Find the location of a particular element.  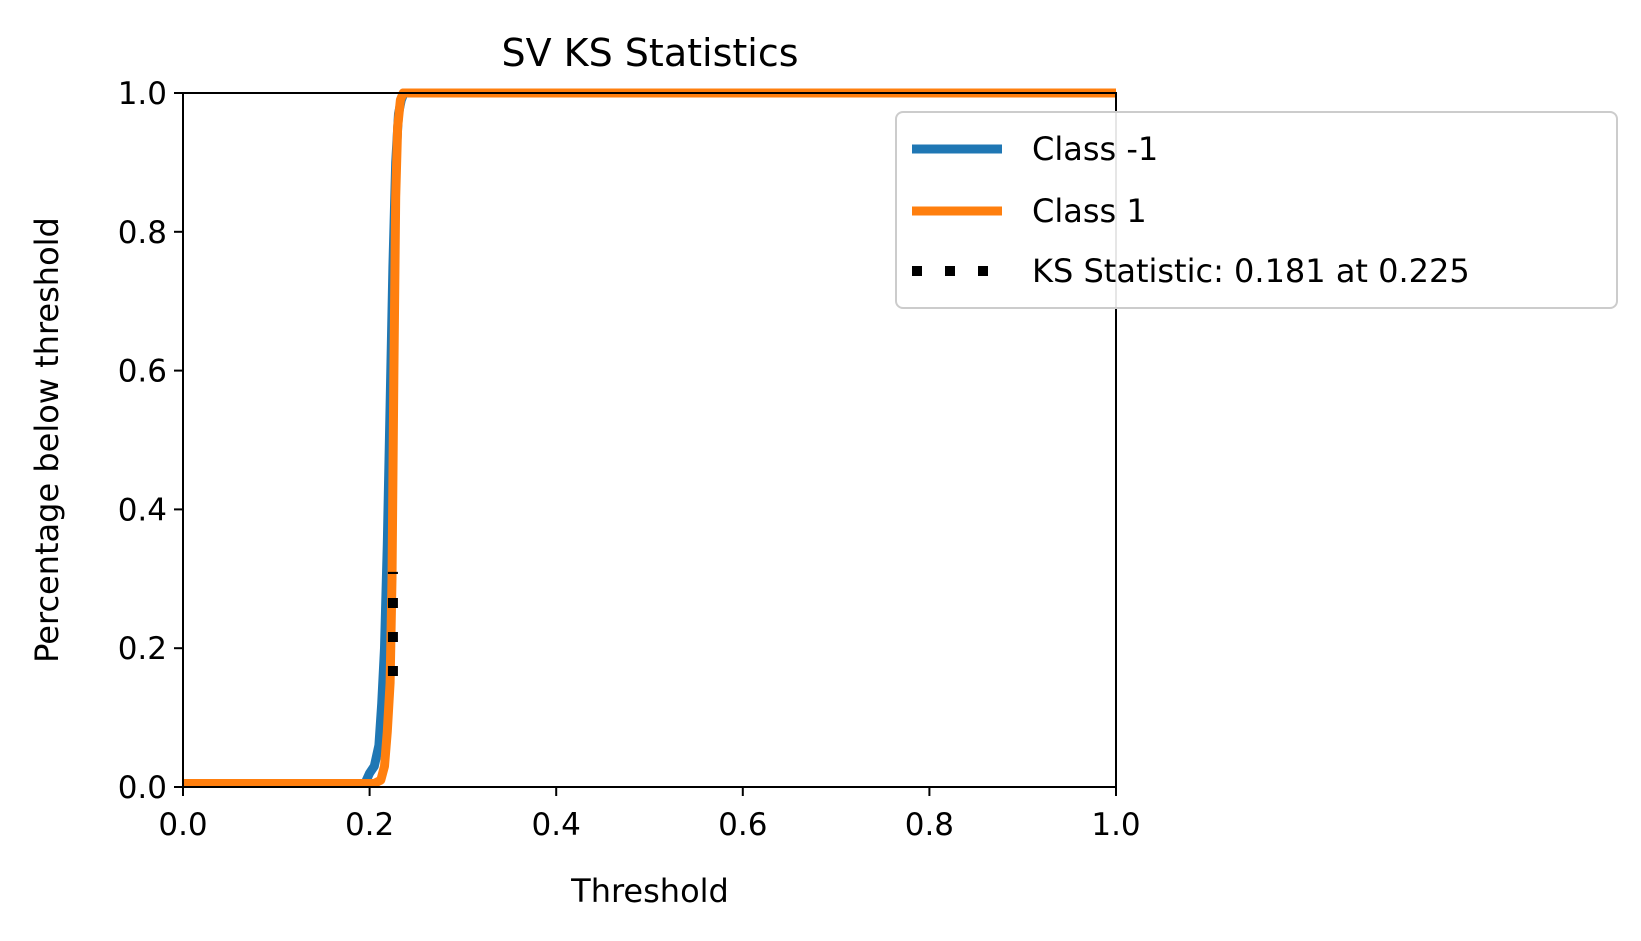

y-axis-label: Percentage below threshold is located at coordinates (47, 440).